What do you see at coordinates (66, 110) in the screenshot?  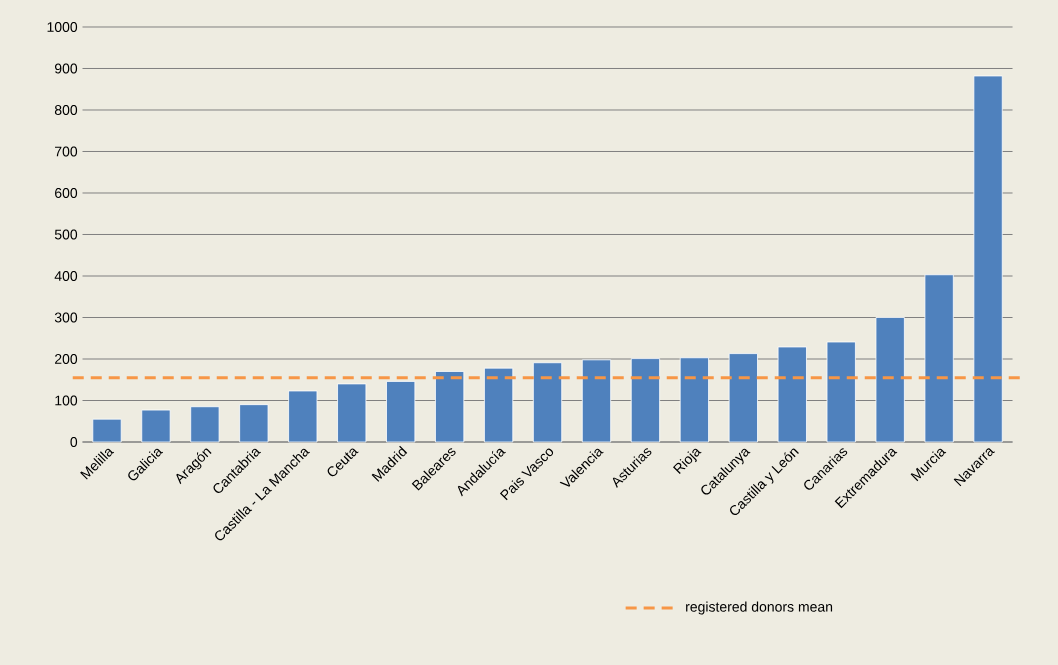 I see `y-tick-label: 800` at bounding box center [66, 110].